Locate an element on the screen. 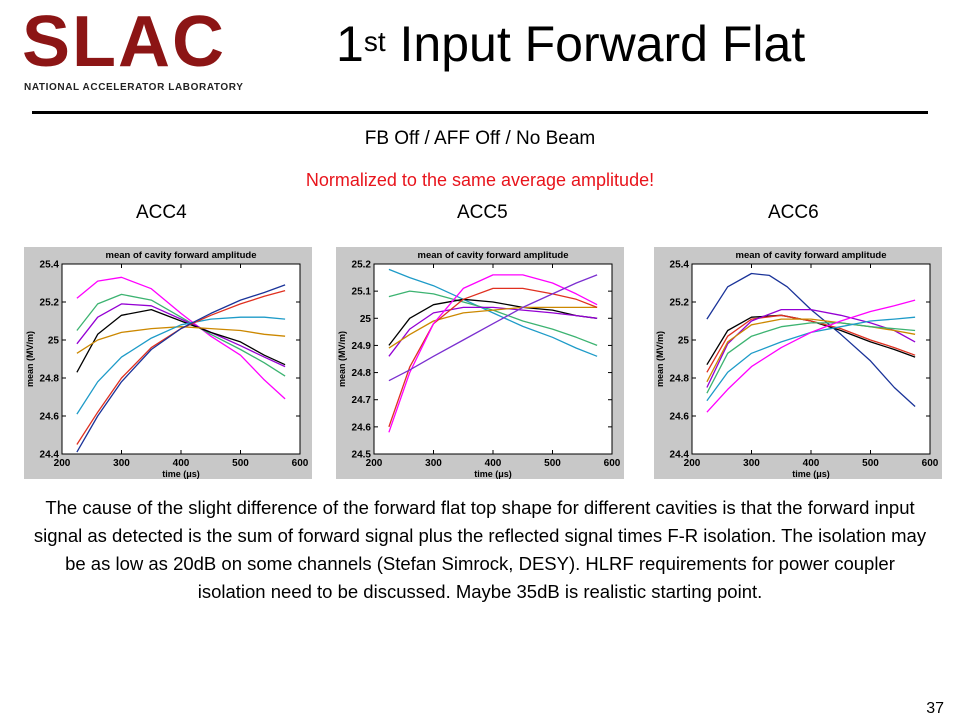 The height and width of the screenshot is (720, 960). panel-label-acc4: ACC4 is located at coordinates (161, 212).